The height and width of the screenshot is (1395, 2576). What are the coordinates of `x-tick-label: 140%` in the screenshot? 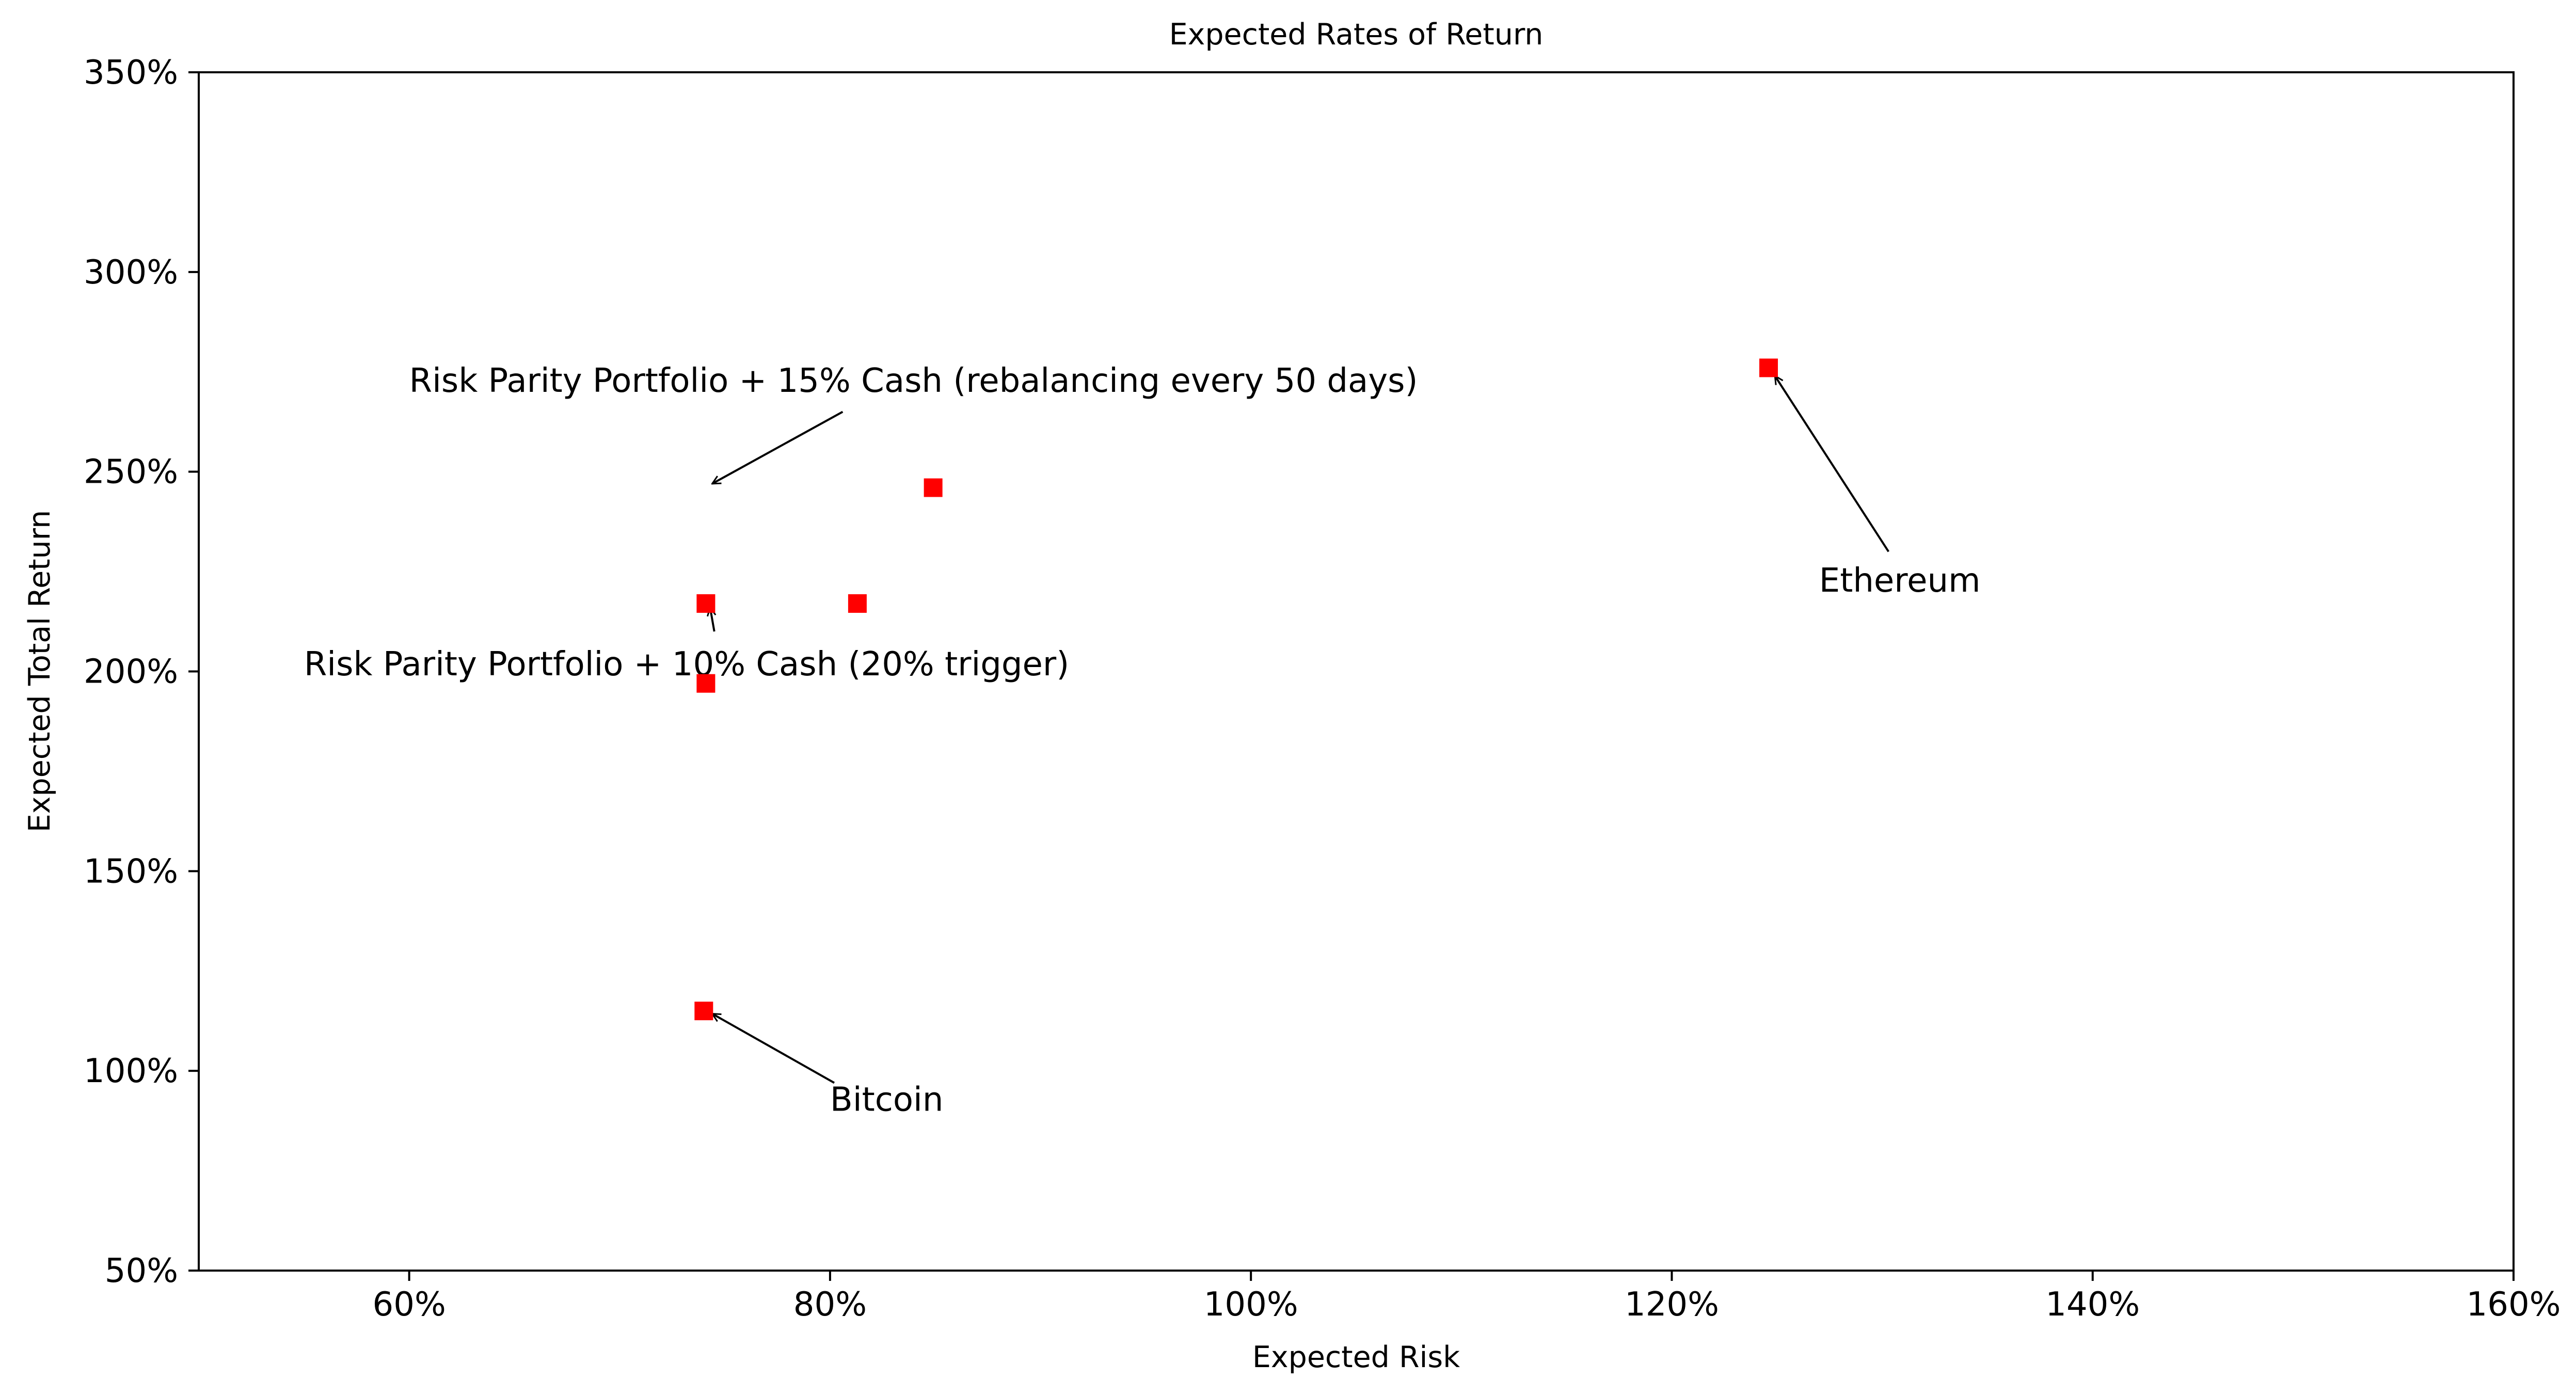 It's located at (2092, 1305).